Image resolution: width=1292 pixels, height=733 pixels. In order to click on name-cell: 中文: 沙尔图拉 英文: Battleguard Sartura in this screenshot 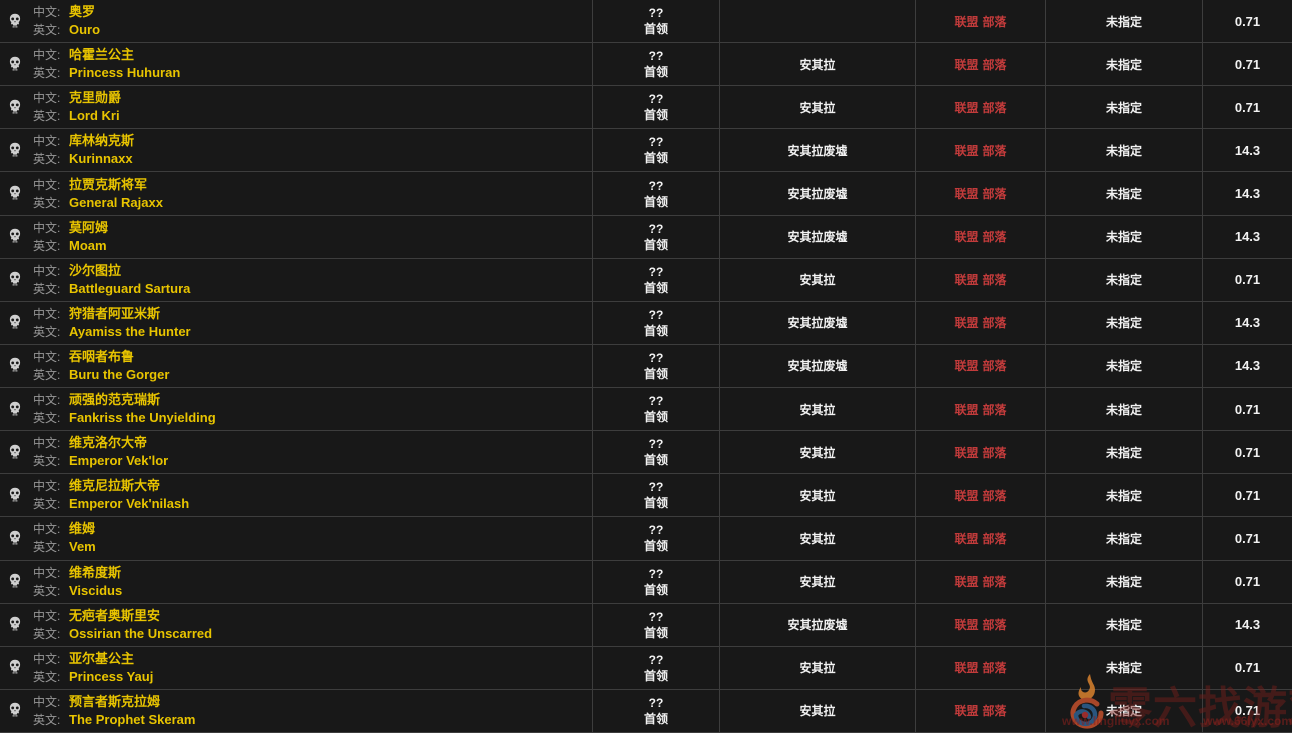, I will do `click(296, 279)`.